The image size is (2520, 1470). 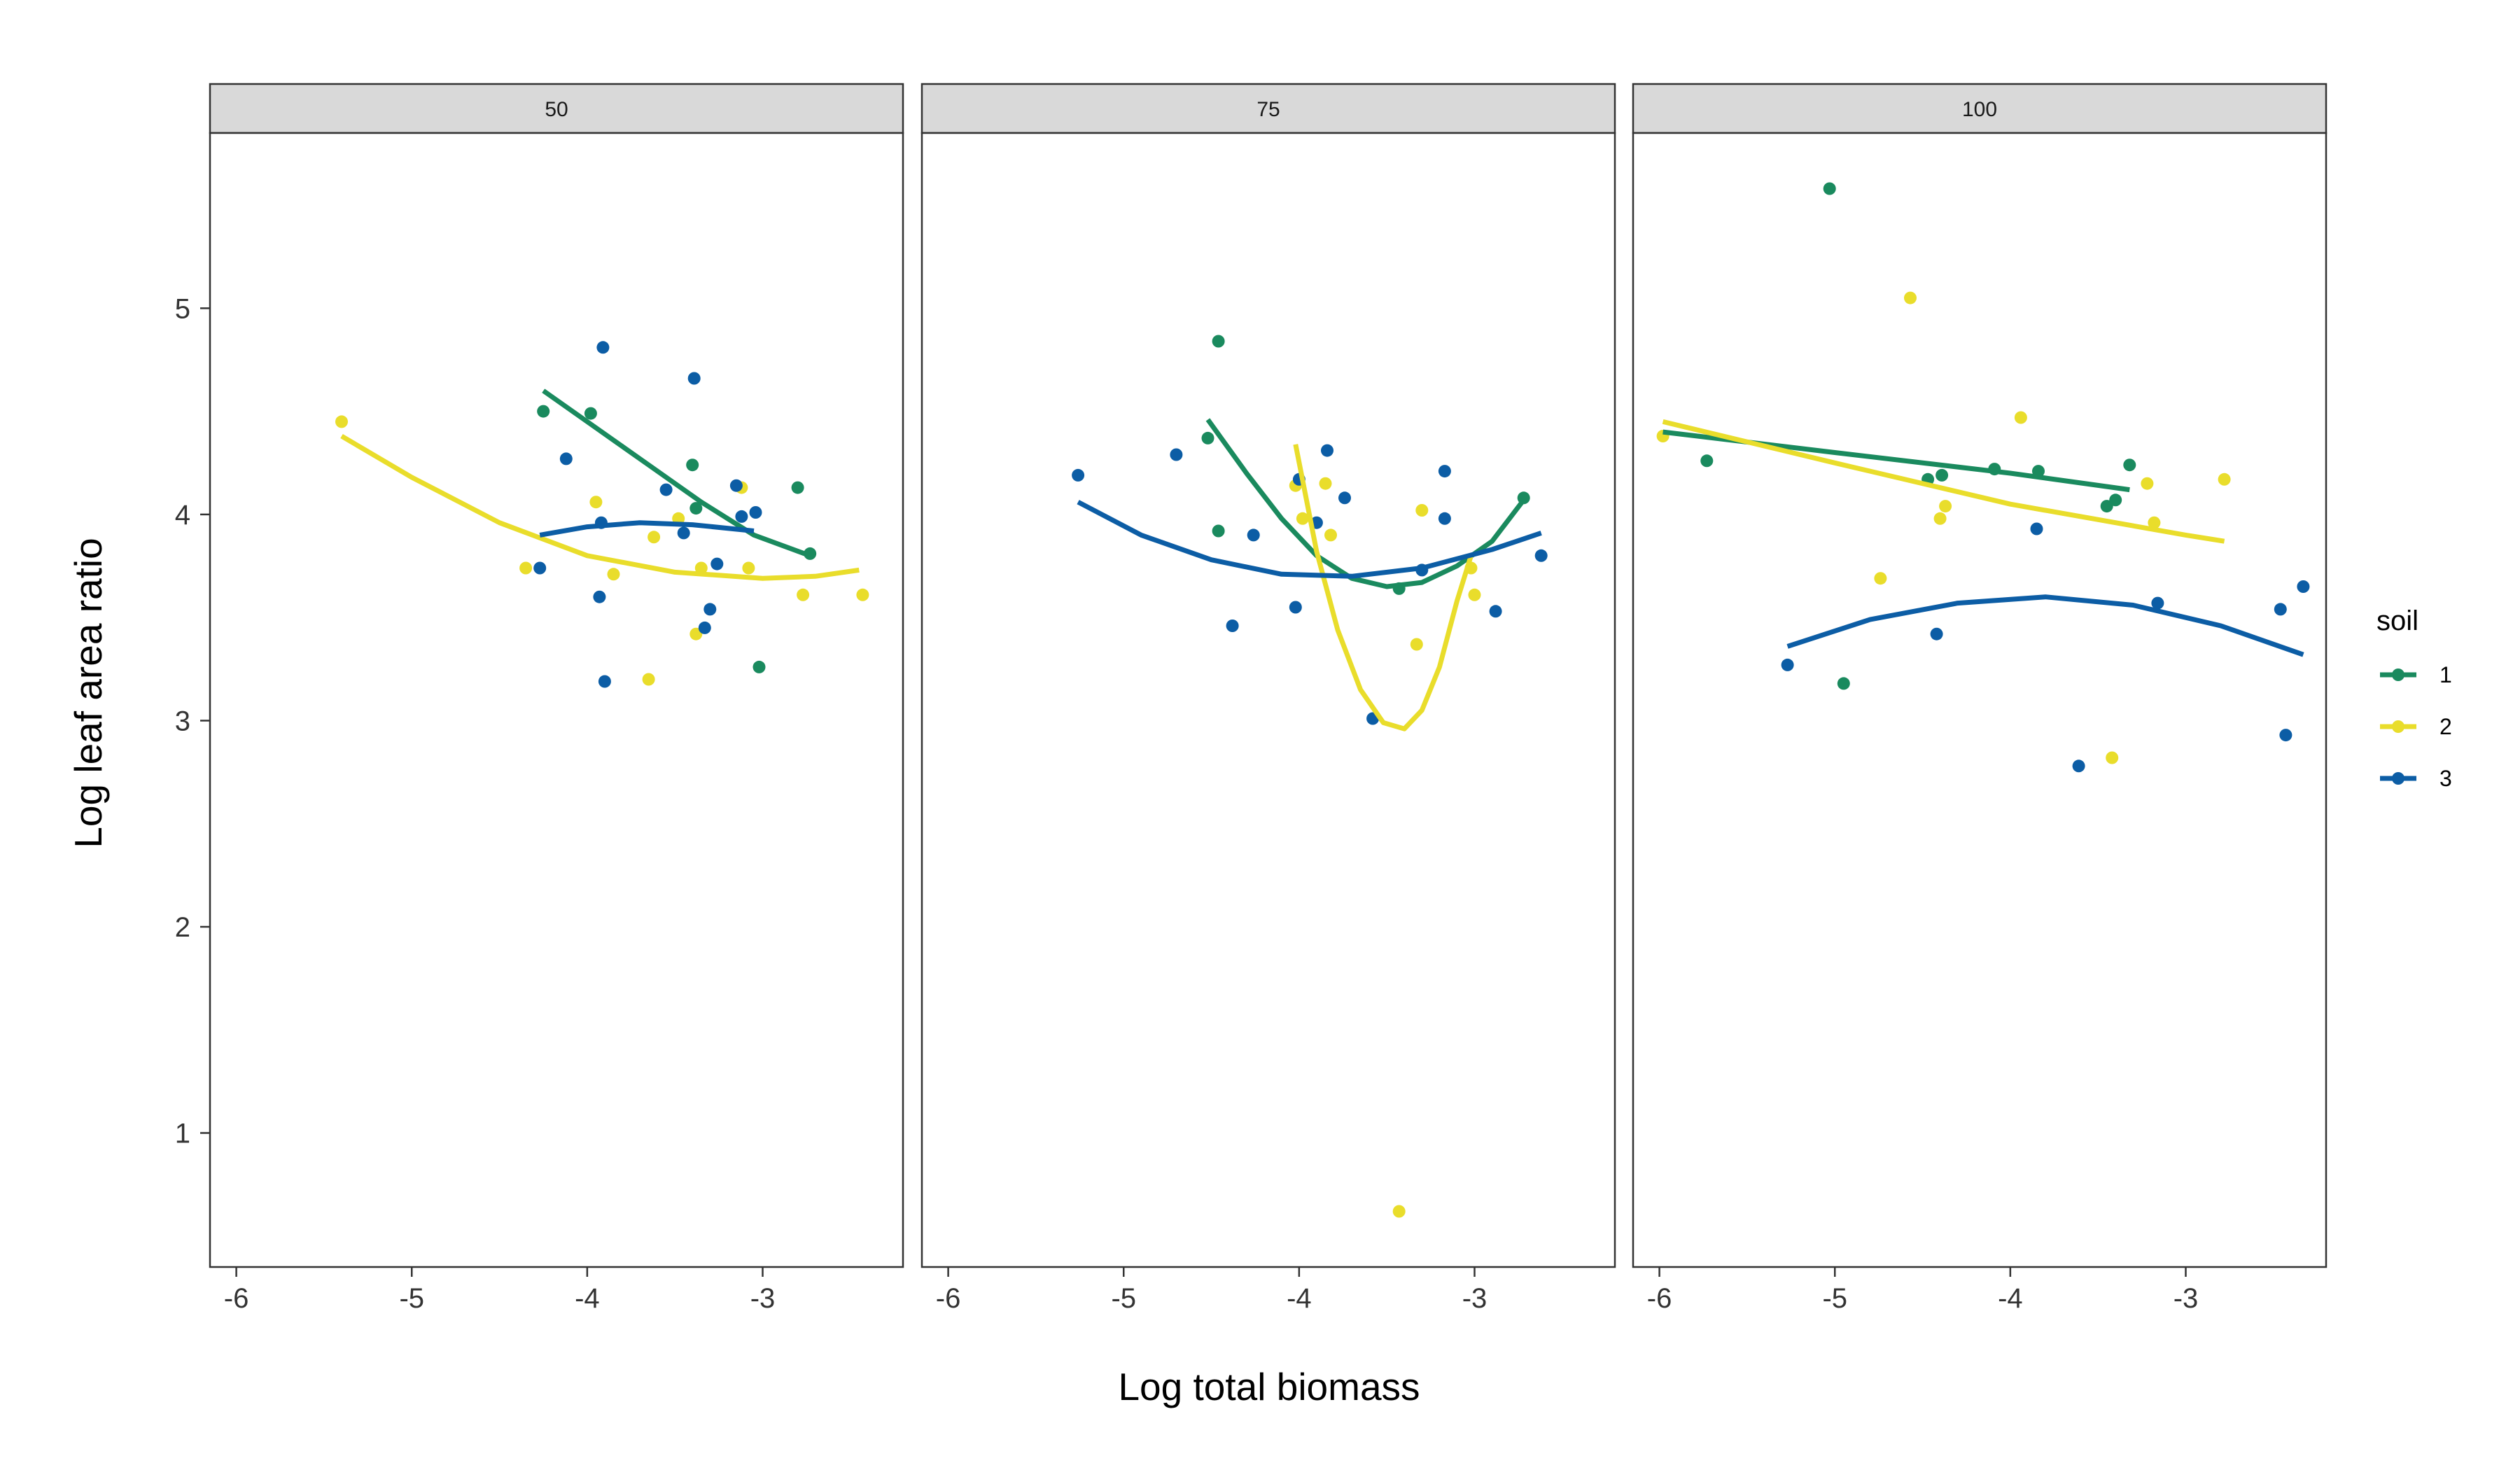 I want to click on y-axis: 1 2 3 4 5, so click(x=192, y=721).